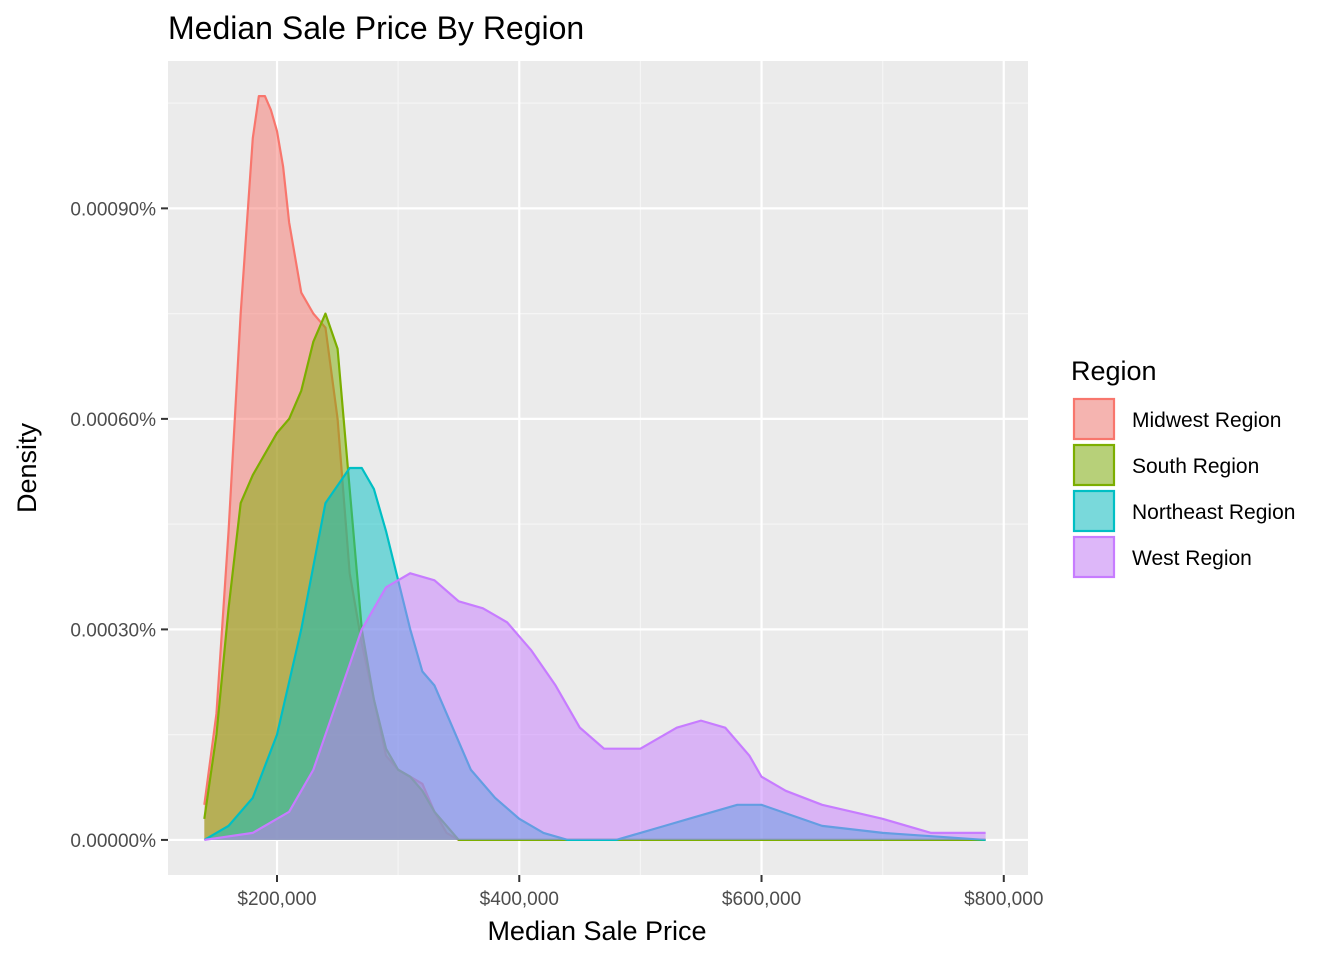  What do you see at coordinates (1195, 466) in the screenshot?
I see `legend-label-south-region: South Region` at bounding box center [1195, 466].